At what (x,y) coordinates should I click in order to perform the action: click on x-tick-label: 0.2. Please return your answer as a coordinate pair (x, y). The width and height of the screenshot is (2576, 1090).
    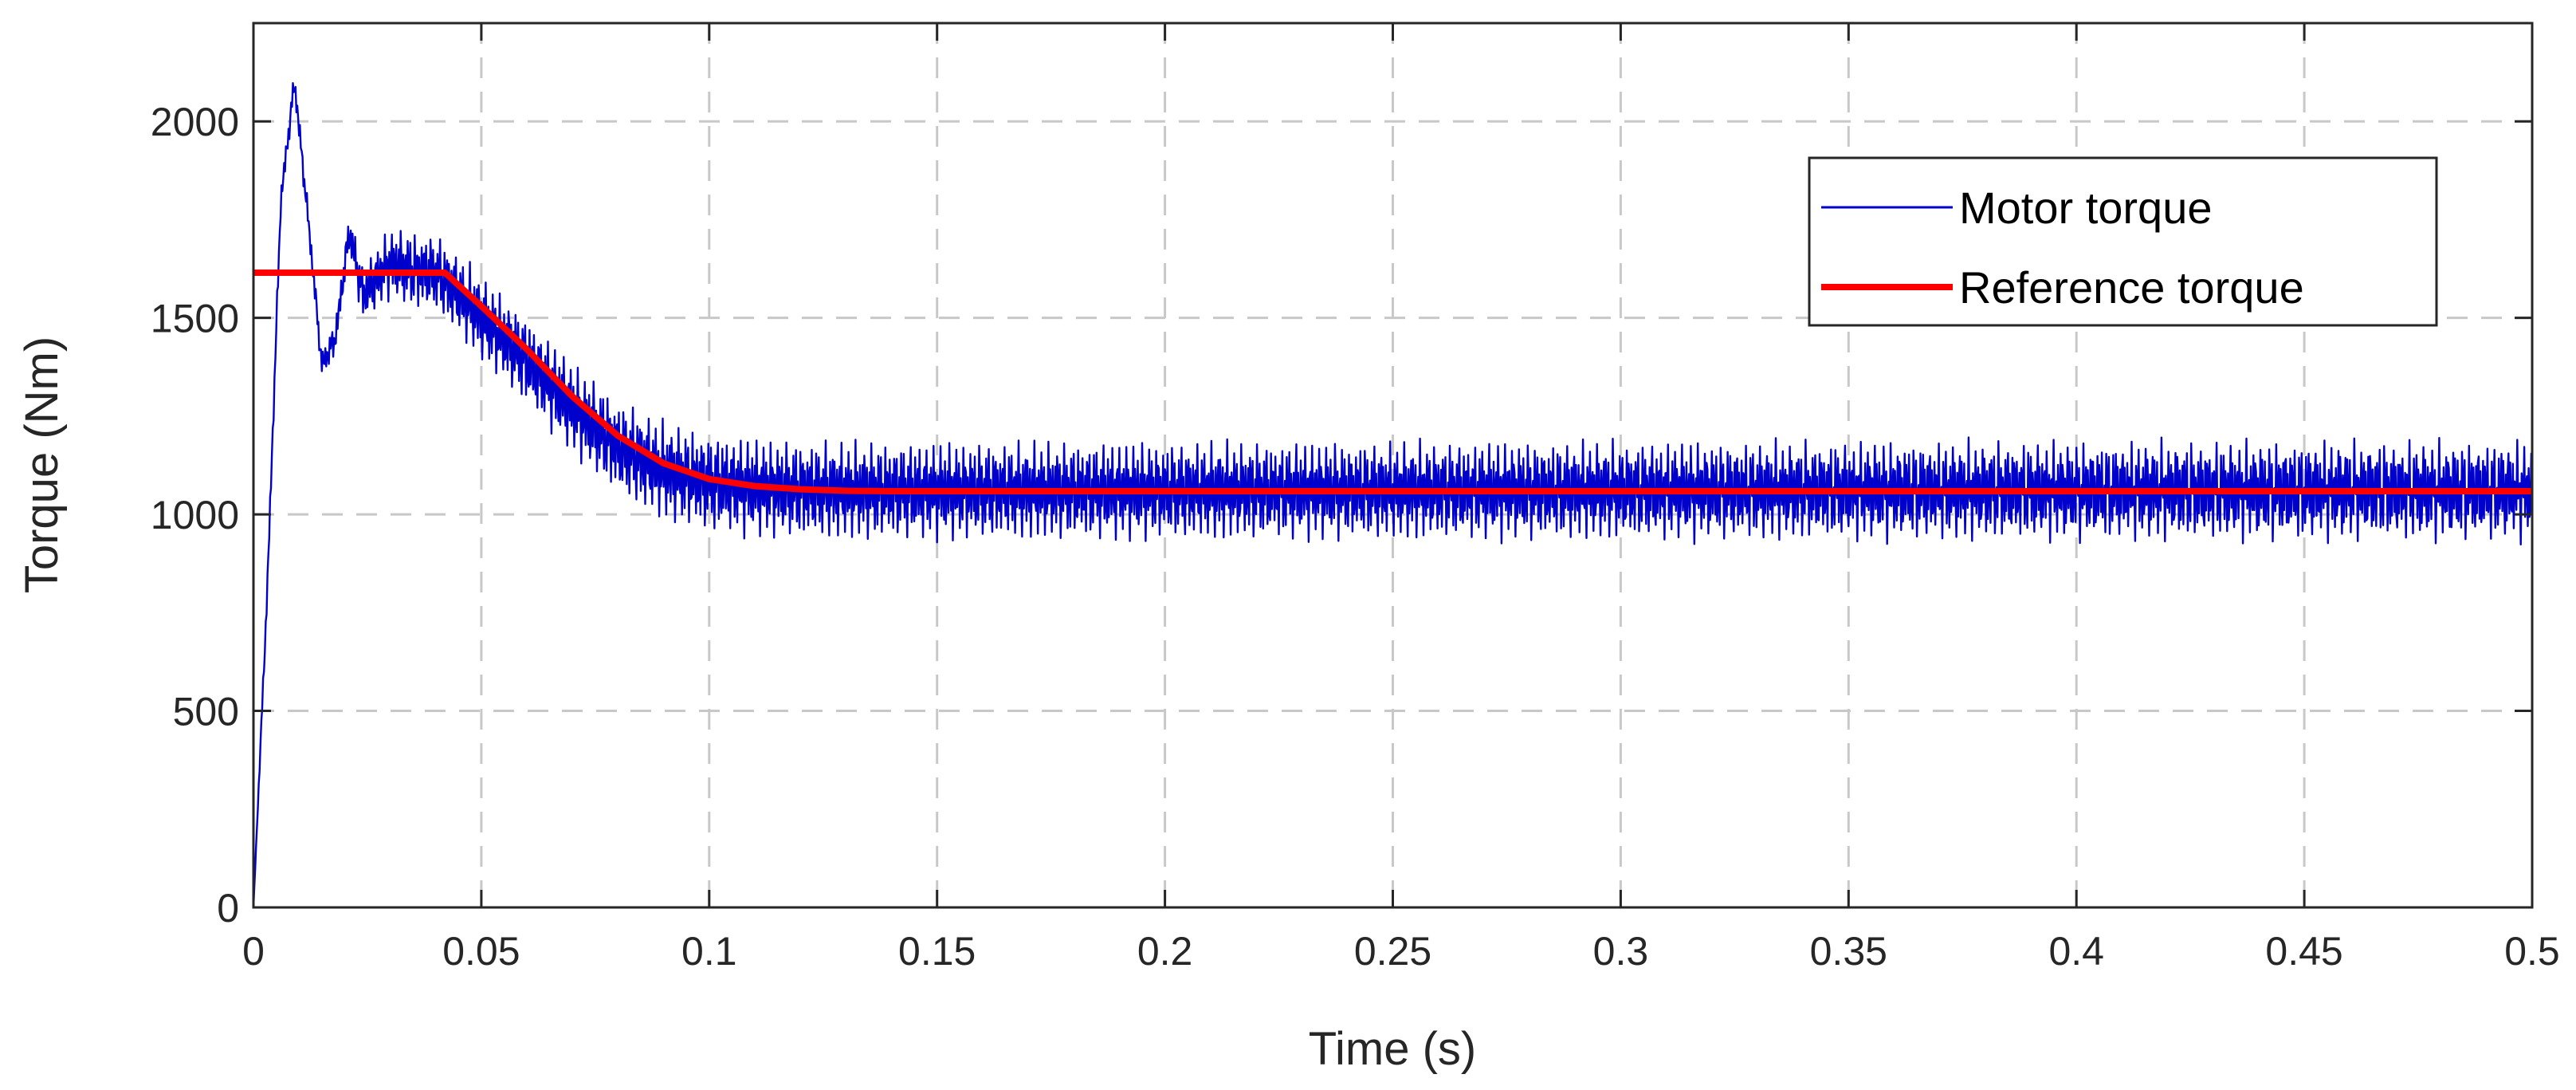
    Looking at the image, I should click on (1165, 952).